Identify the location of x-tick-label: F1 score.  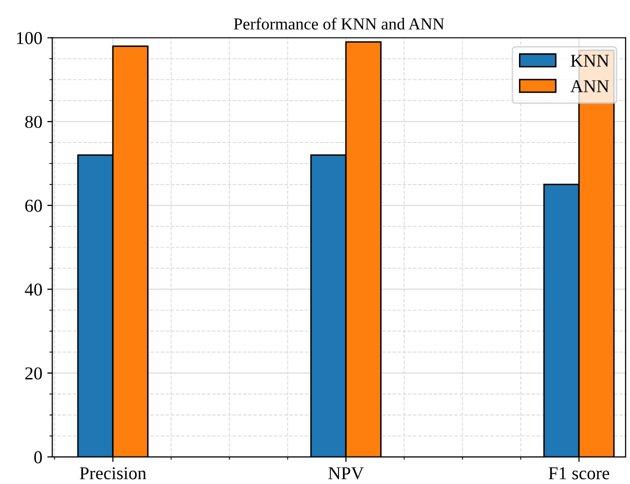
(579, 473).